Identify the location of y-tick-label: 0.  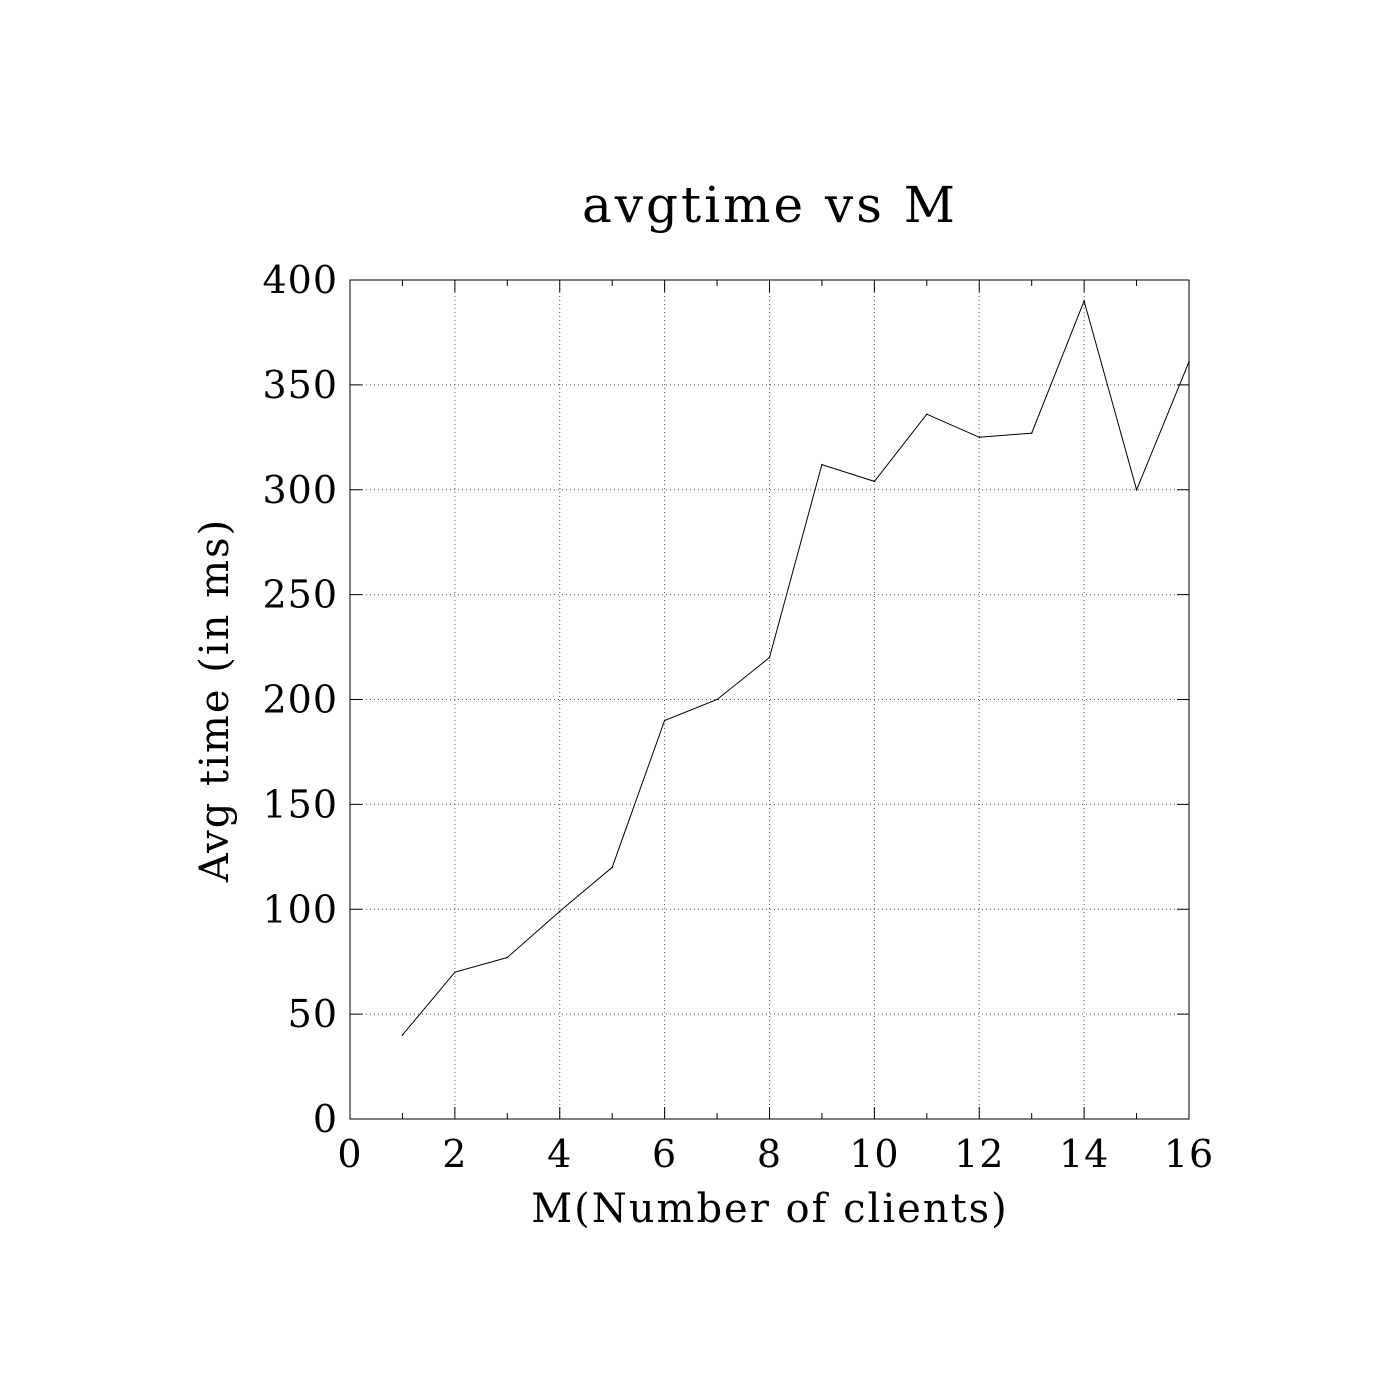
(325, 1119).